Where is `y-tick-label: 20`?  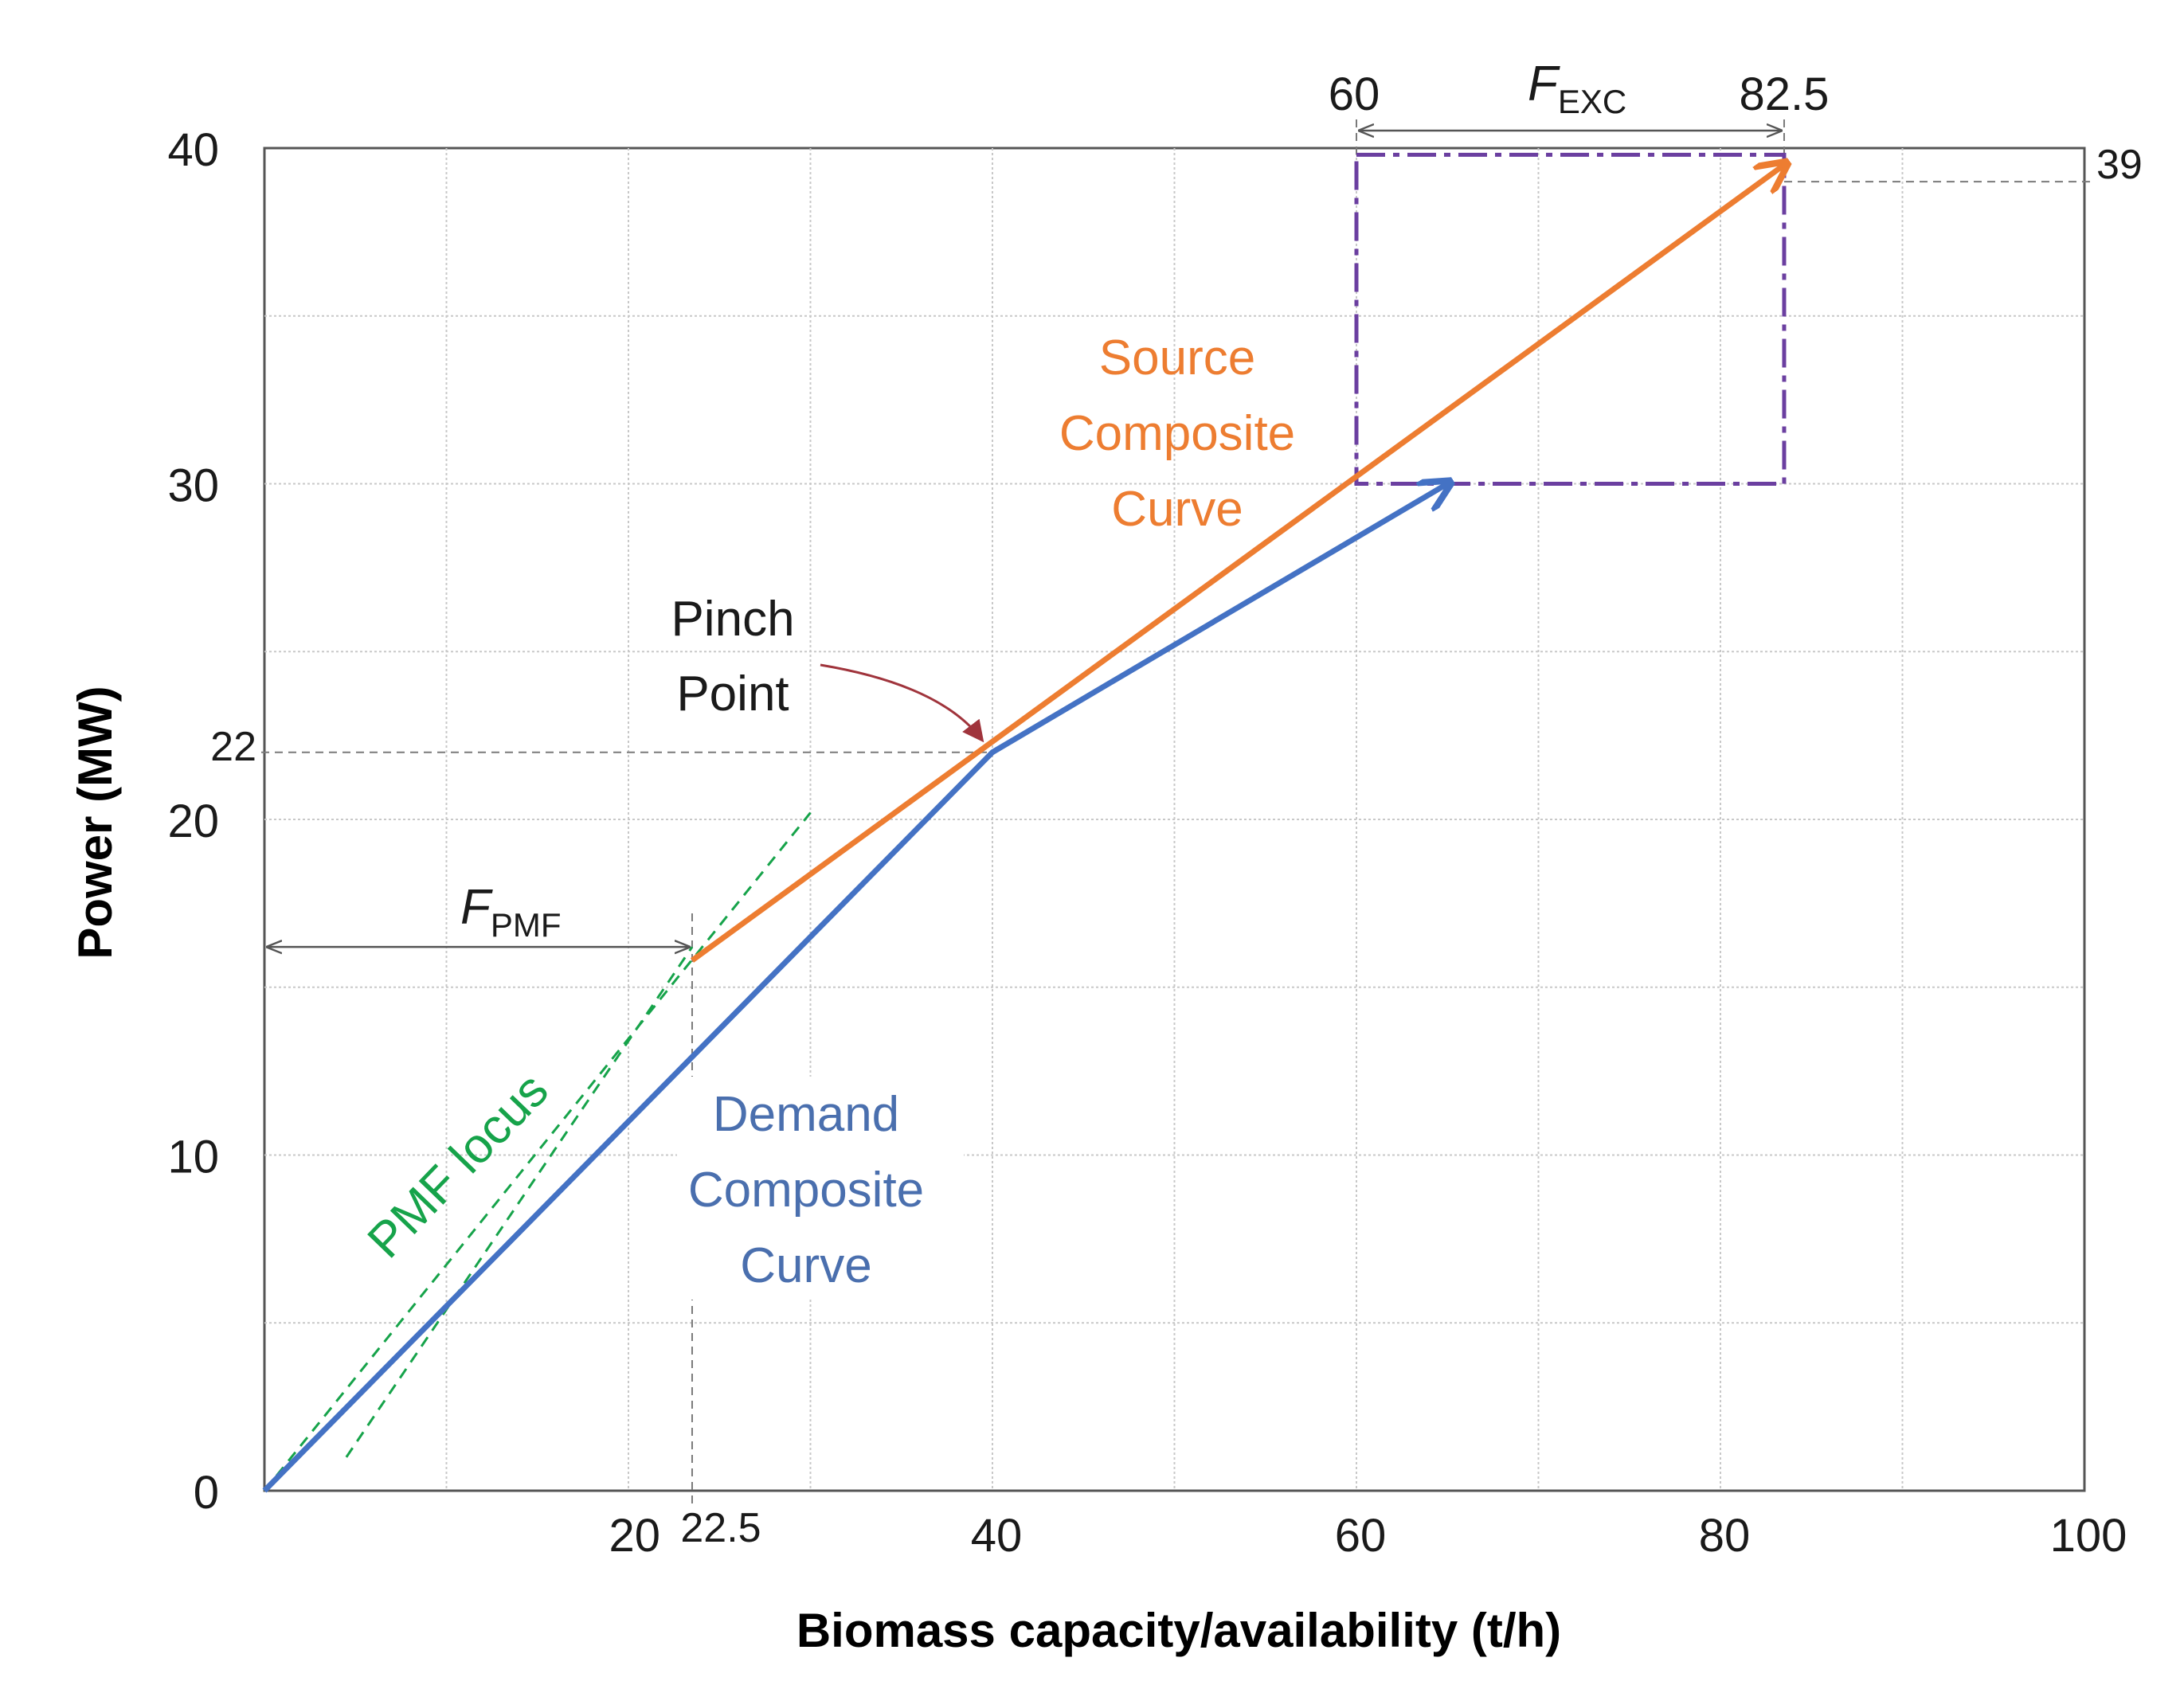 y-tick-label: 20 is located at coordinates (193, 821).